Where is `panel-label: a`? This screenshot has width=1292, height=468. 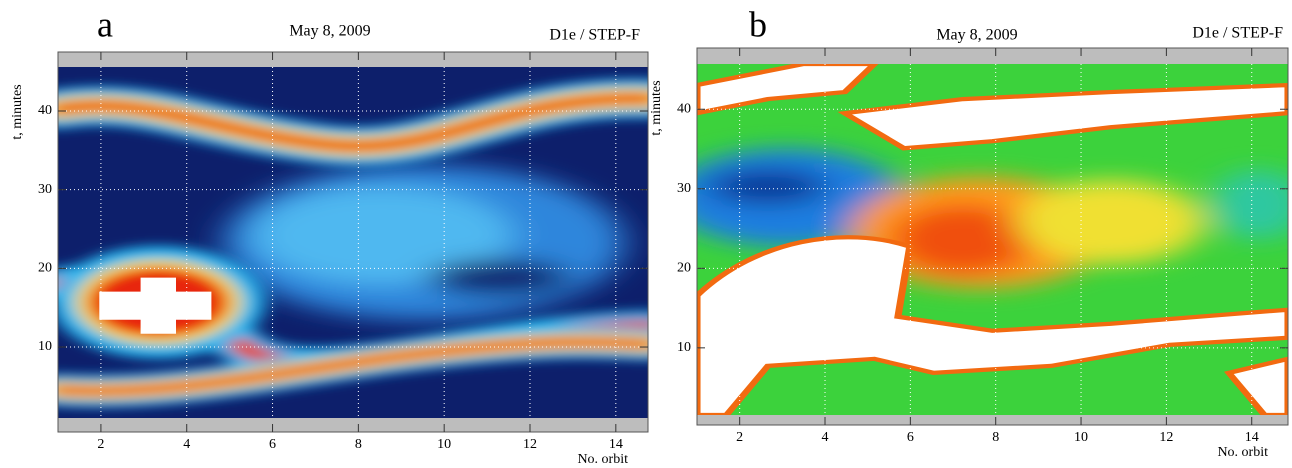 panel-label: a is located at coordinates (105, 24).